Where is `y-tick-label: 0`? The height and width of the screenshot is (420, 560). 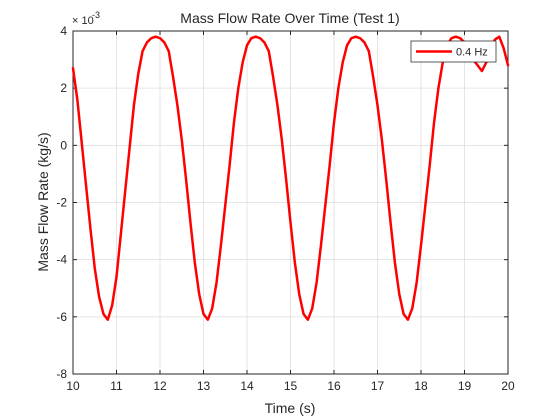 y-tick-label: 0 is located at coordinates (63, 145).